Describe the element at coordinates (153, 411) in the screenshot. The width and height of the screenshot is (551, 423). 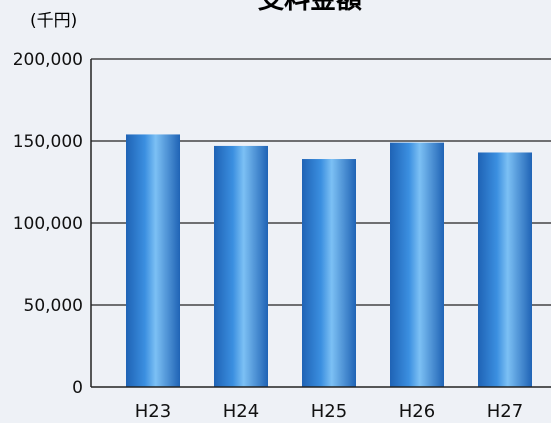
I see `x-tick-label: H23` at that location.